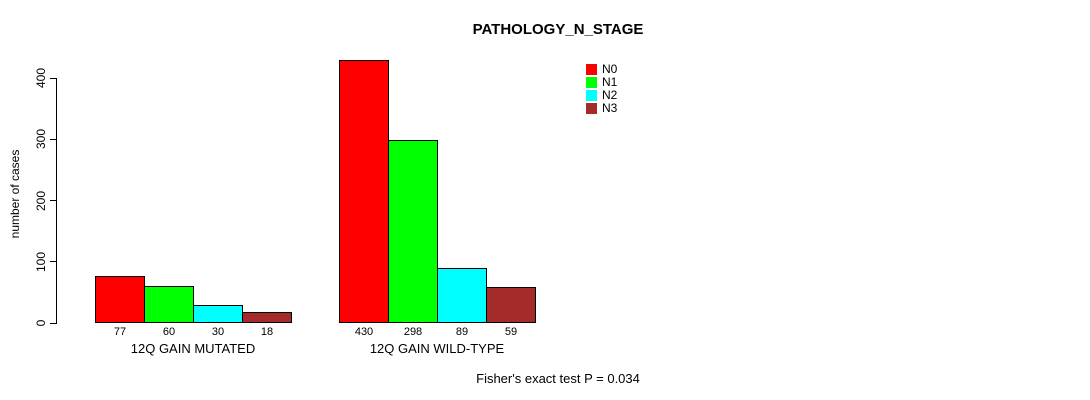 The width and height of the screenshot is (1090, 400). Describe the element at coordinates (413, 332) in the screenshot. I see `bar-value-label: 298` at that location.